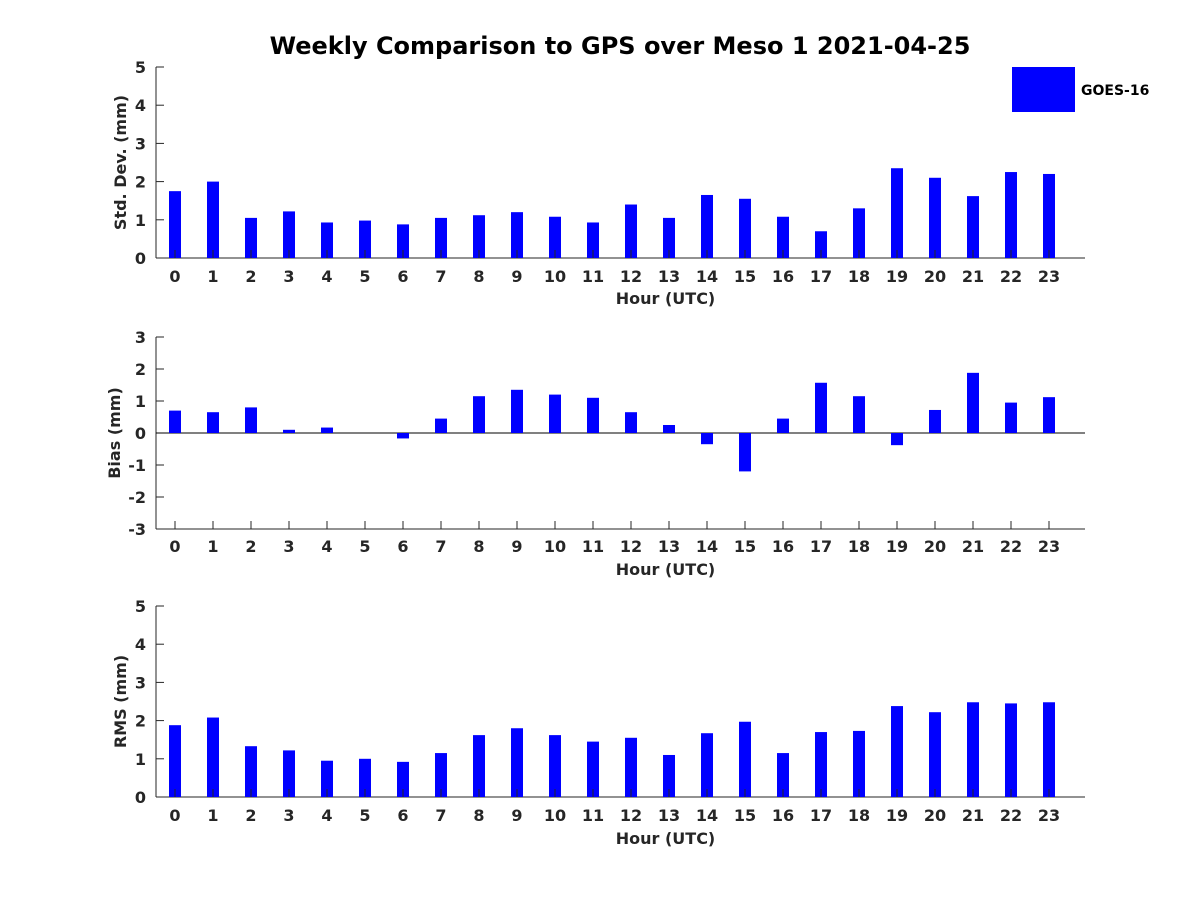 The image size is (1200, 900). Describe the element at coordinates (516, 815) in the screenshot. I see `rms-x-tick-label: 9` at that location.